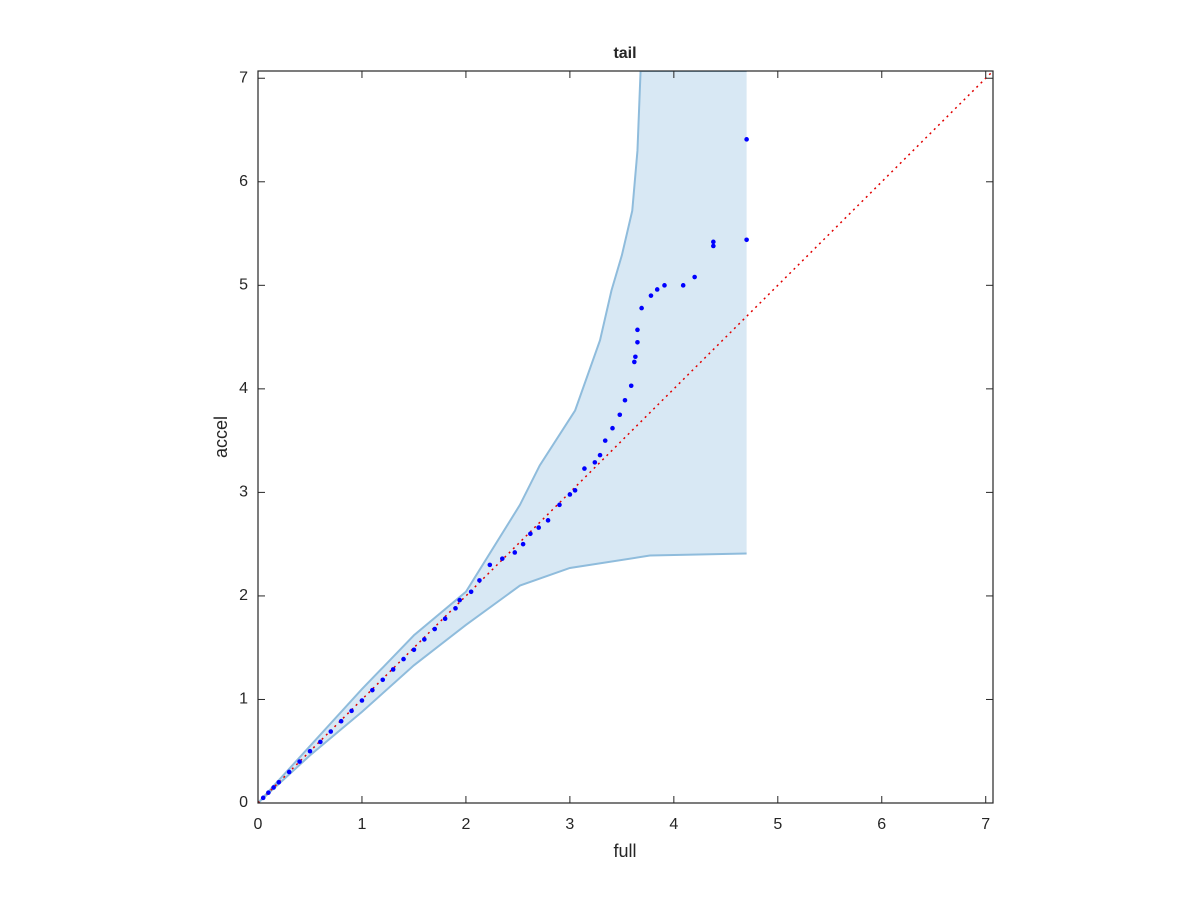  What do you see at coordinates (243, 181) in the screenshot?
I see `y-tick-label: 6` at bounding box center [243, 181].